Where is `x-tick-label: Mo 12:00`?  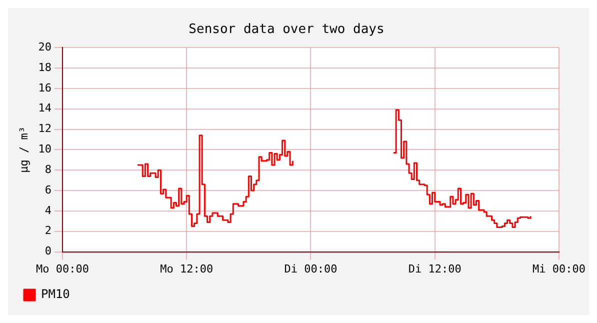
x-tick-label: Mo 12:00 is located at coordinates (187, 269).